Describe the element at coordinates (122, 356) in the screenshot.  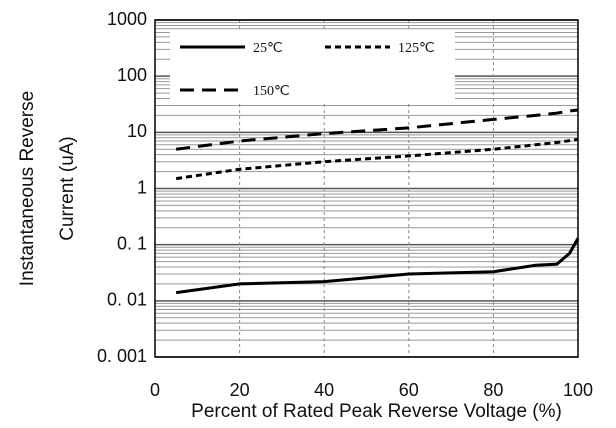
I see `y-tick-label: 0. 001` at that location.